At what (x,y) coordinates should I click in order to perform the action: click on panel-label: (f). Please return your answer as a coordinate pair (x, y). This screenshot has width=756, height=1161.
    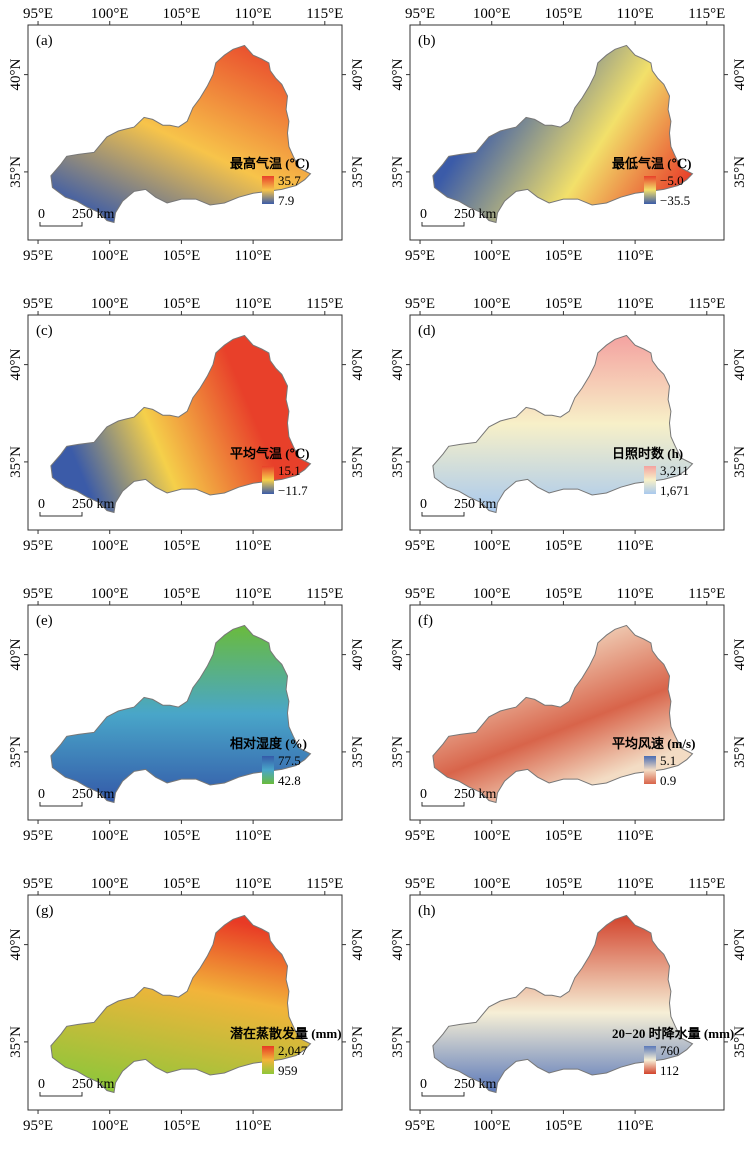
    Looking at the image, I should click on (425, 621).